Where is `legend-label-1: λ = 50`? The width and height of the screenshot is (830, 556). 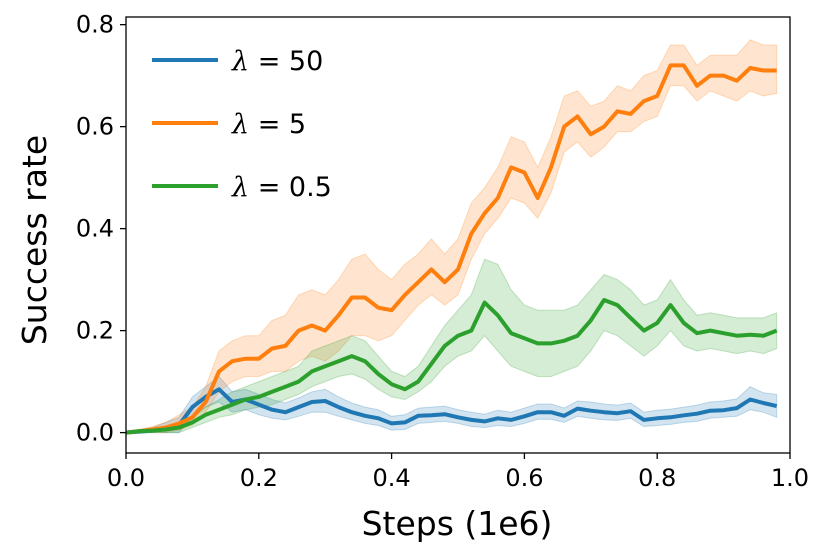
legend-label-1: λ = 50 is located at coordinates (277, 61).